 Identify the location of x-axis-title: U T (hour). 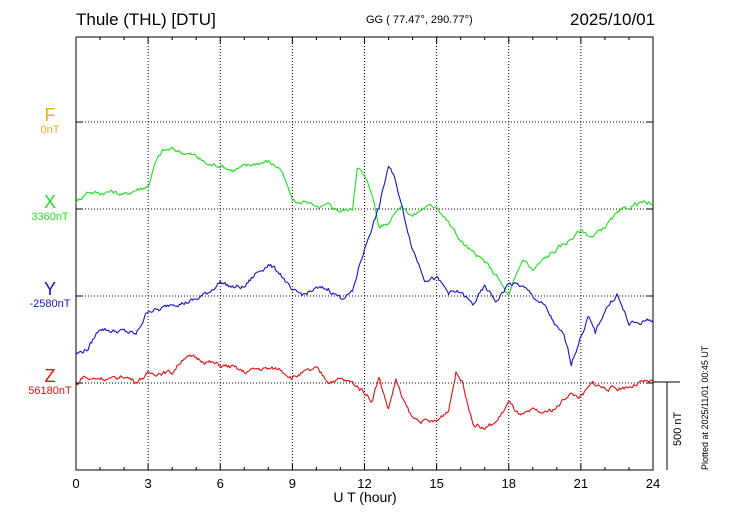
(364, 497).